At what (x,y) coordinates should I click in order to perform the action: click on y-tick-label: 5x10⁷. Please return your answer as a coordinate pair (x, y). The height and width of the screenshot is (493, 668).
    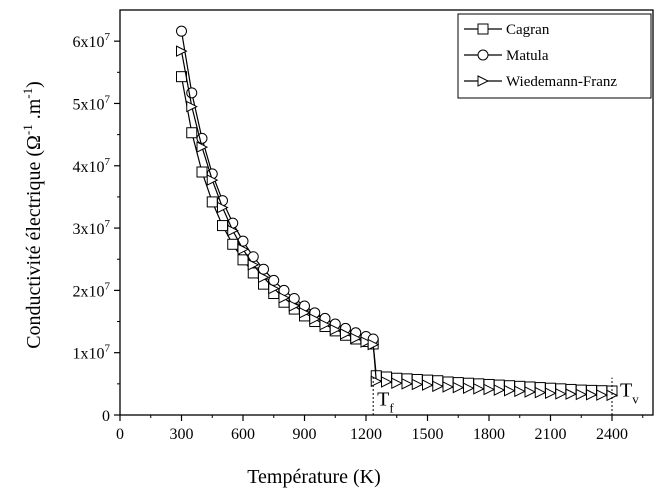
    Looking at the image, I should click on (92, 103).